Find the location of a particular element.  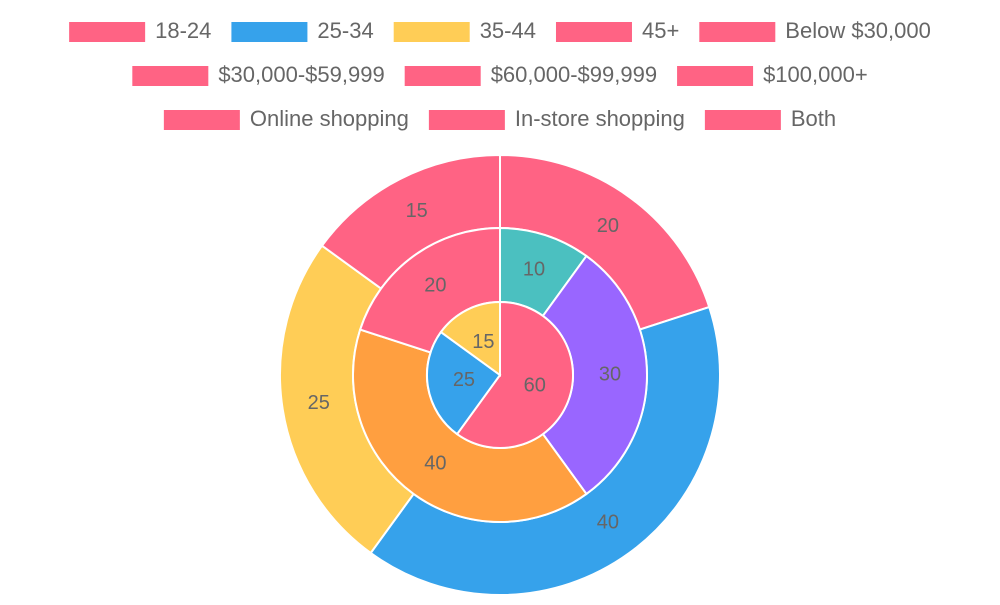

legend-label: 45+ is located at coordinates (660, 30).